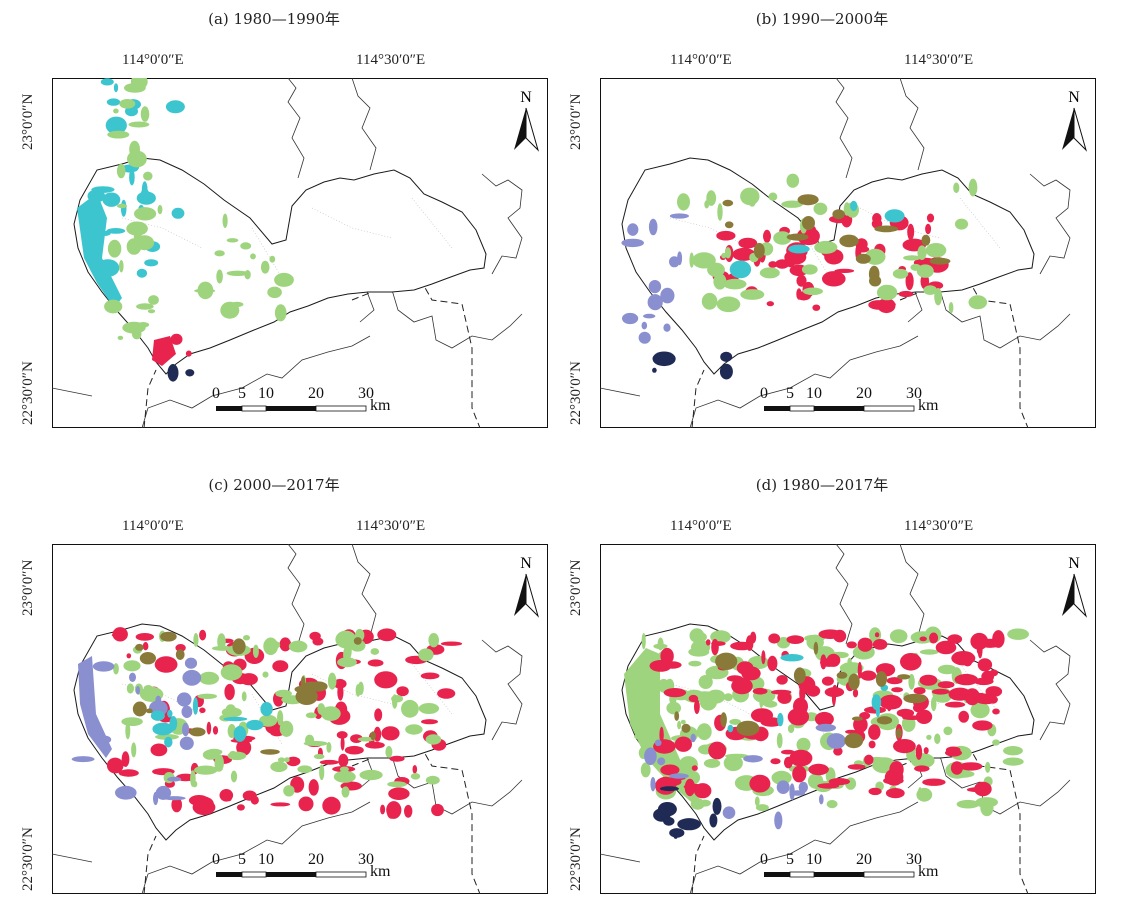 Image resolution: width=1126 pixels, height=909 pixels. I want to click on scale-tick-label: 10, so click(814, 393).